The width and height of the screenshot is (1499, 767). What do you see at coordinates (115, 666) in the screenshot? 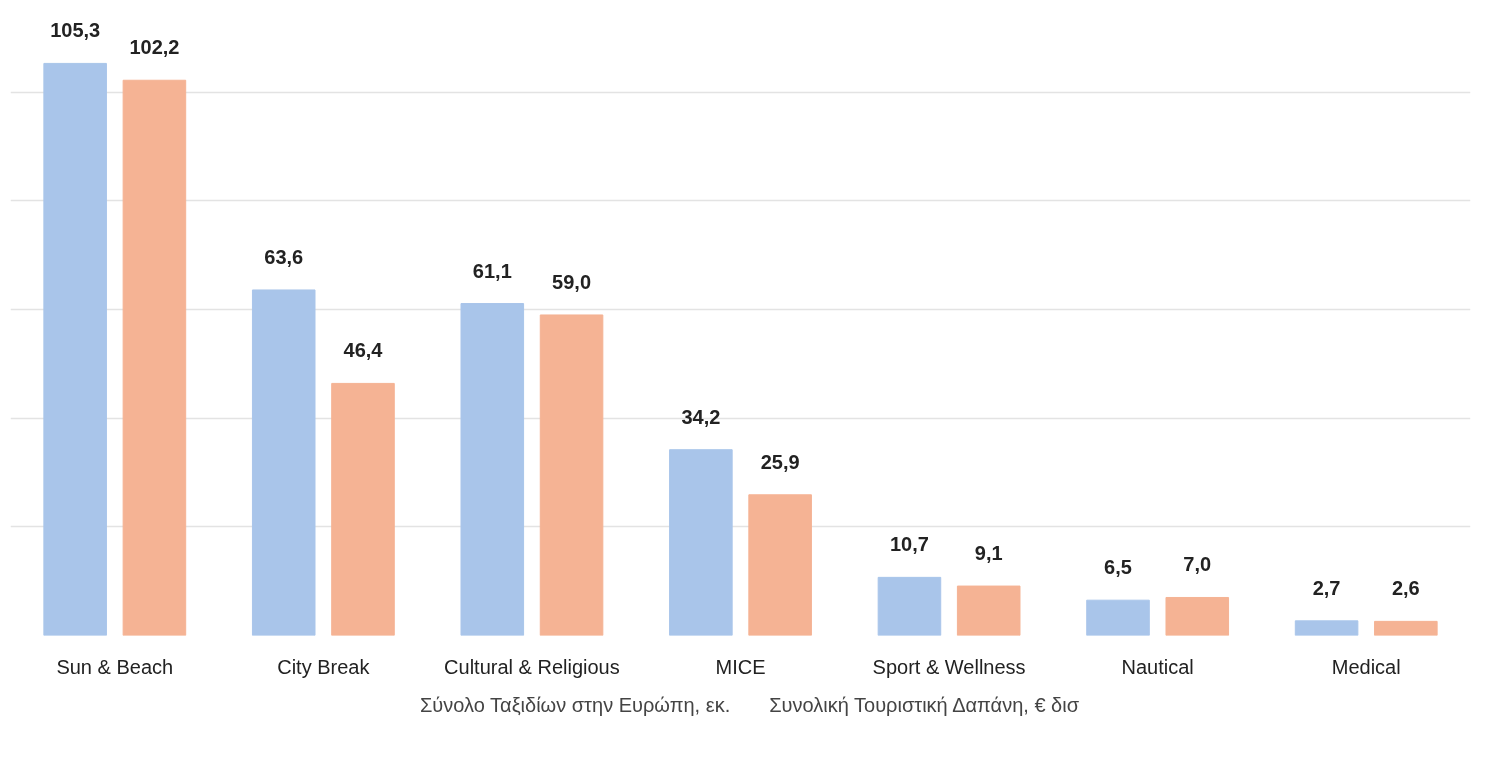
I see `x-tick-label: Sun & Beach` at bounding box center [115, 666].